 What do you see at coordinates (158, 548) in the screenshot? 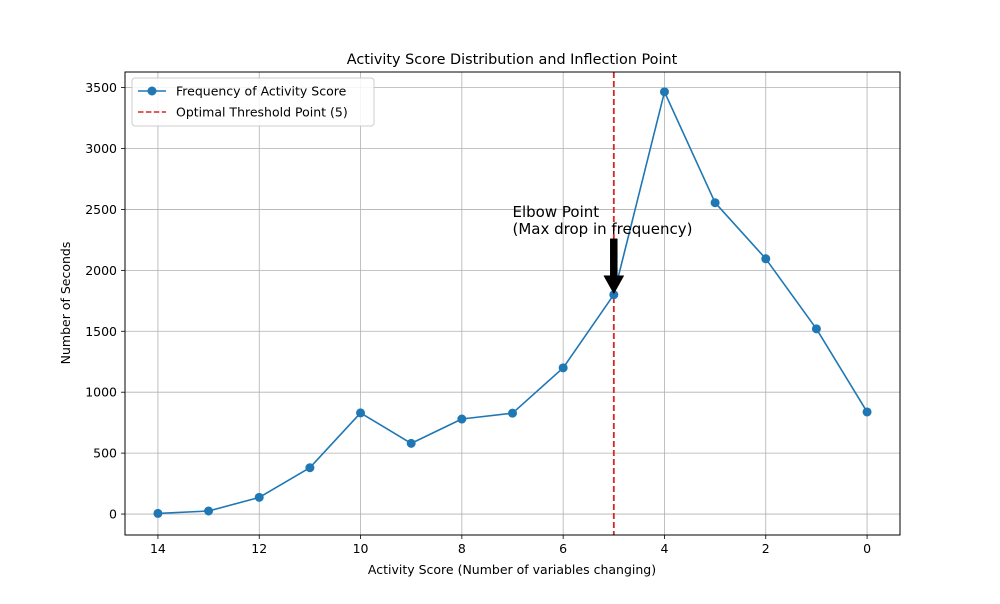
I see `x-tick-label: 14` at bounding box center [158, 548].